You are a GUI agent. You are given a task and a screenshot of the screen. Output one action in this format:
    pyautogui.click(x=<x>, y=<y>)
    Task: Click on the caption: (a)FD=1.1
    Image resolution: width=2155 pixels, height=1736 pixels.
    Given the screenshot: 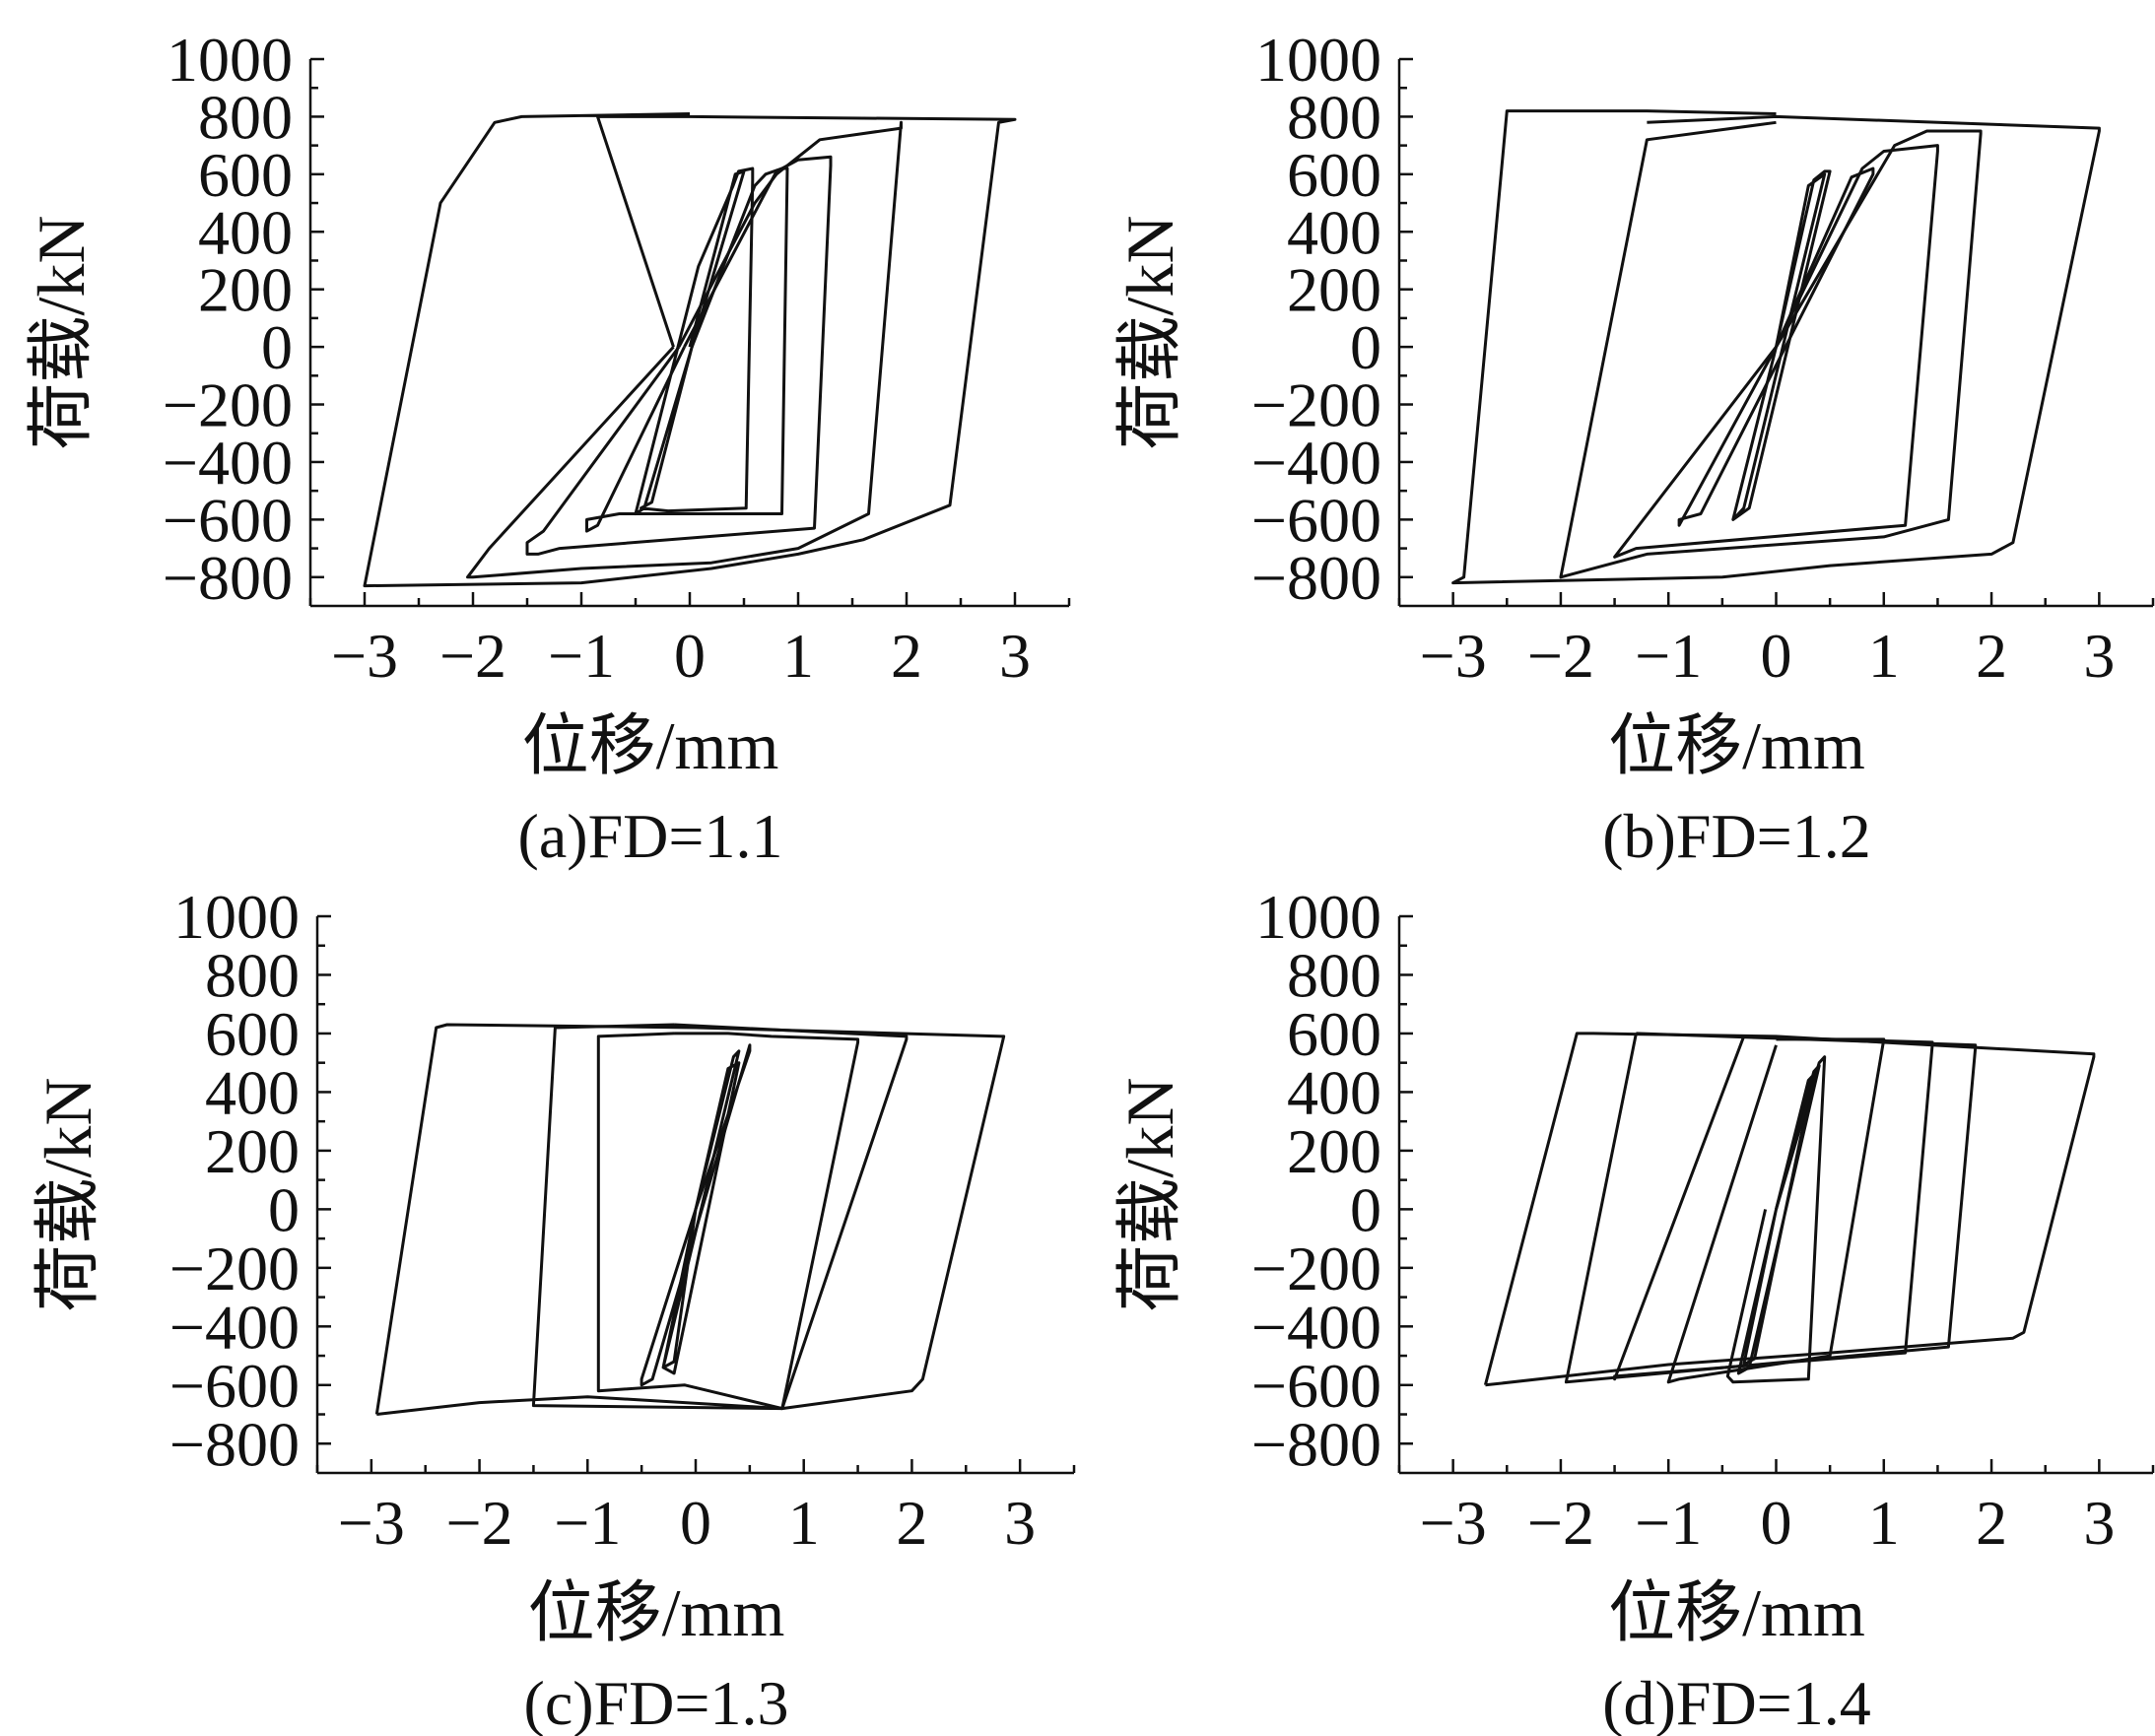 What is the action you would take?
    pyautogui.click(x=650, y=836)
    